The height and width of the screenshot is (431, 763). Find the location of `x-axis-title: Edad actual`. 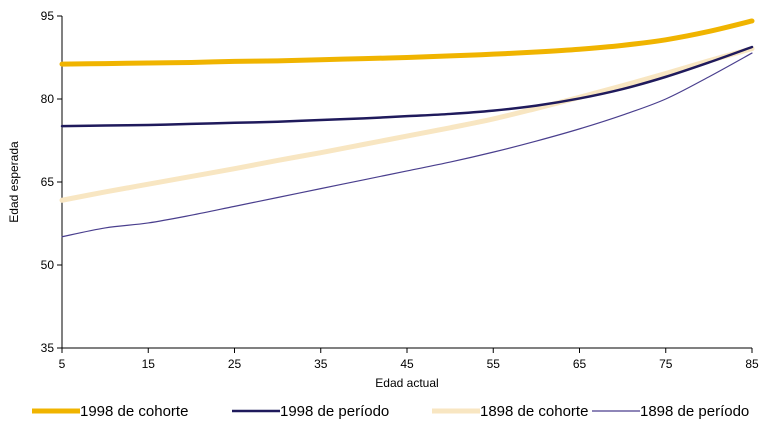

x-axis-title: Edad actual is located at coordinates (406, 383).